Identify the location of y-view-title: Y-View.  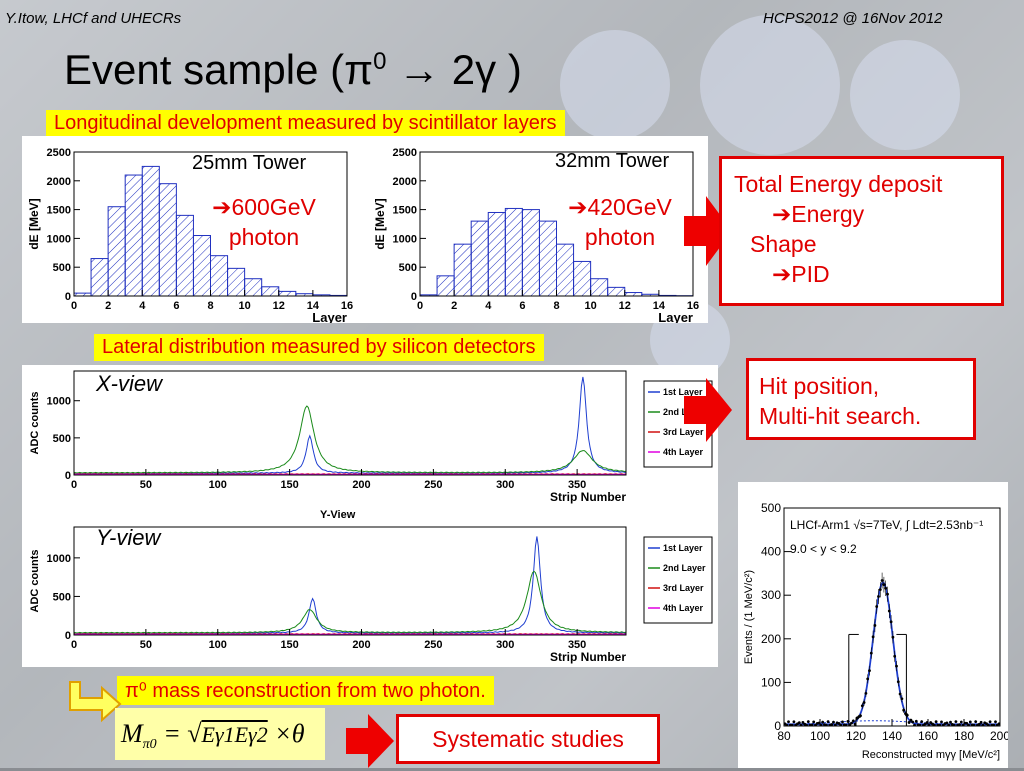
(337, 515).